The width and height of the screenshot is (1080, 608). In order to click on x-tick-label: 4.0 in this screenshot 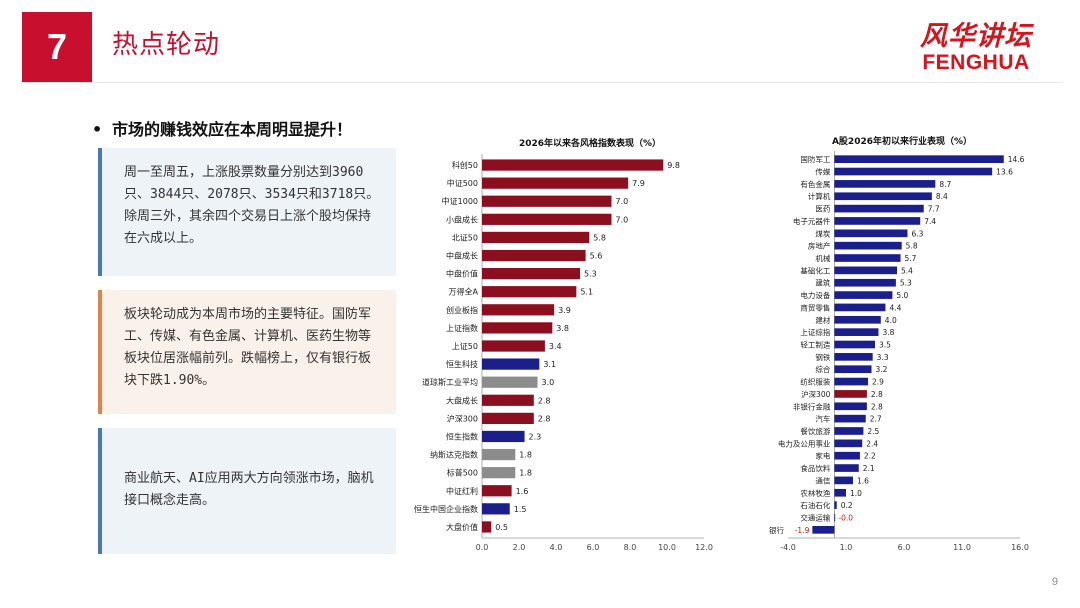, I will do `click(556, 547)`.